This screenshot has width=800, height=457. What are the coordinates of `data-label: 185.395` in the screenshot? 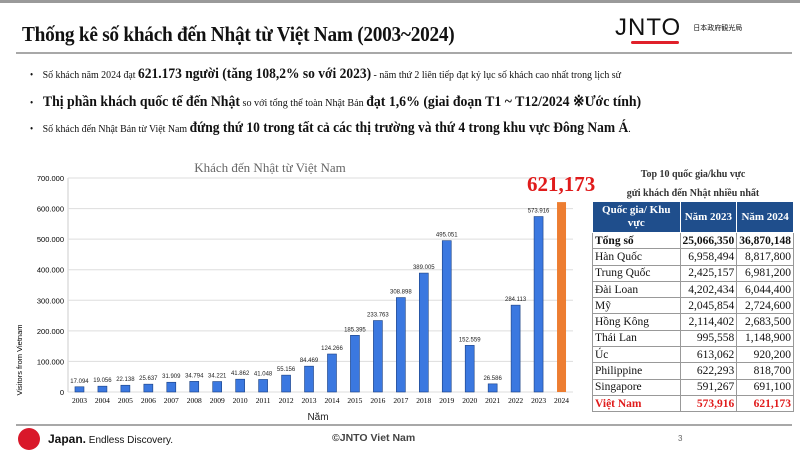 It's located at (355, 330).